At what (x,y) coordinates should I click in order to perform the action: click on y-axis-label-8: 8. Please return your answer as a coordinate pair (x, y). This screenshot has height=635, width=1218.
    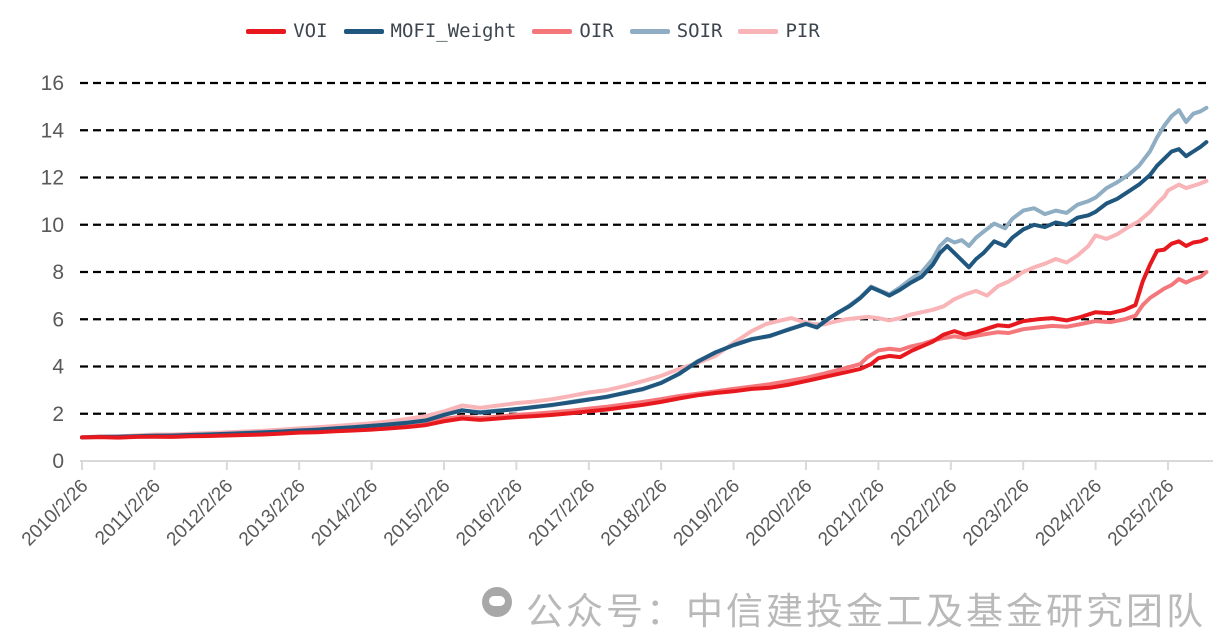
    Looking at the image, I should click on (58, 272).